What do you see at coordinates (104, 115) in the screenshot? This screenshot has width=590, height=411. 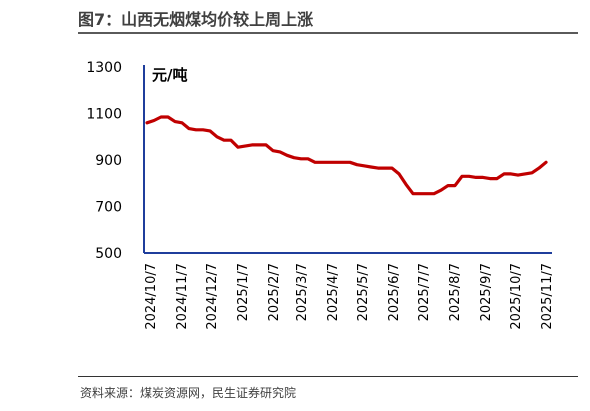 I see `y-tick-label: 1100` at bounding box center [104, 115].